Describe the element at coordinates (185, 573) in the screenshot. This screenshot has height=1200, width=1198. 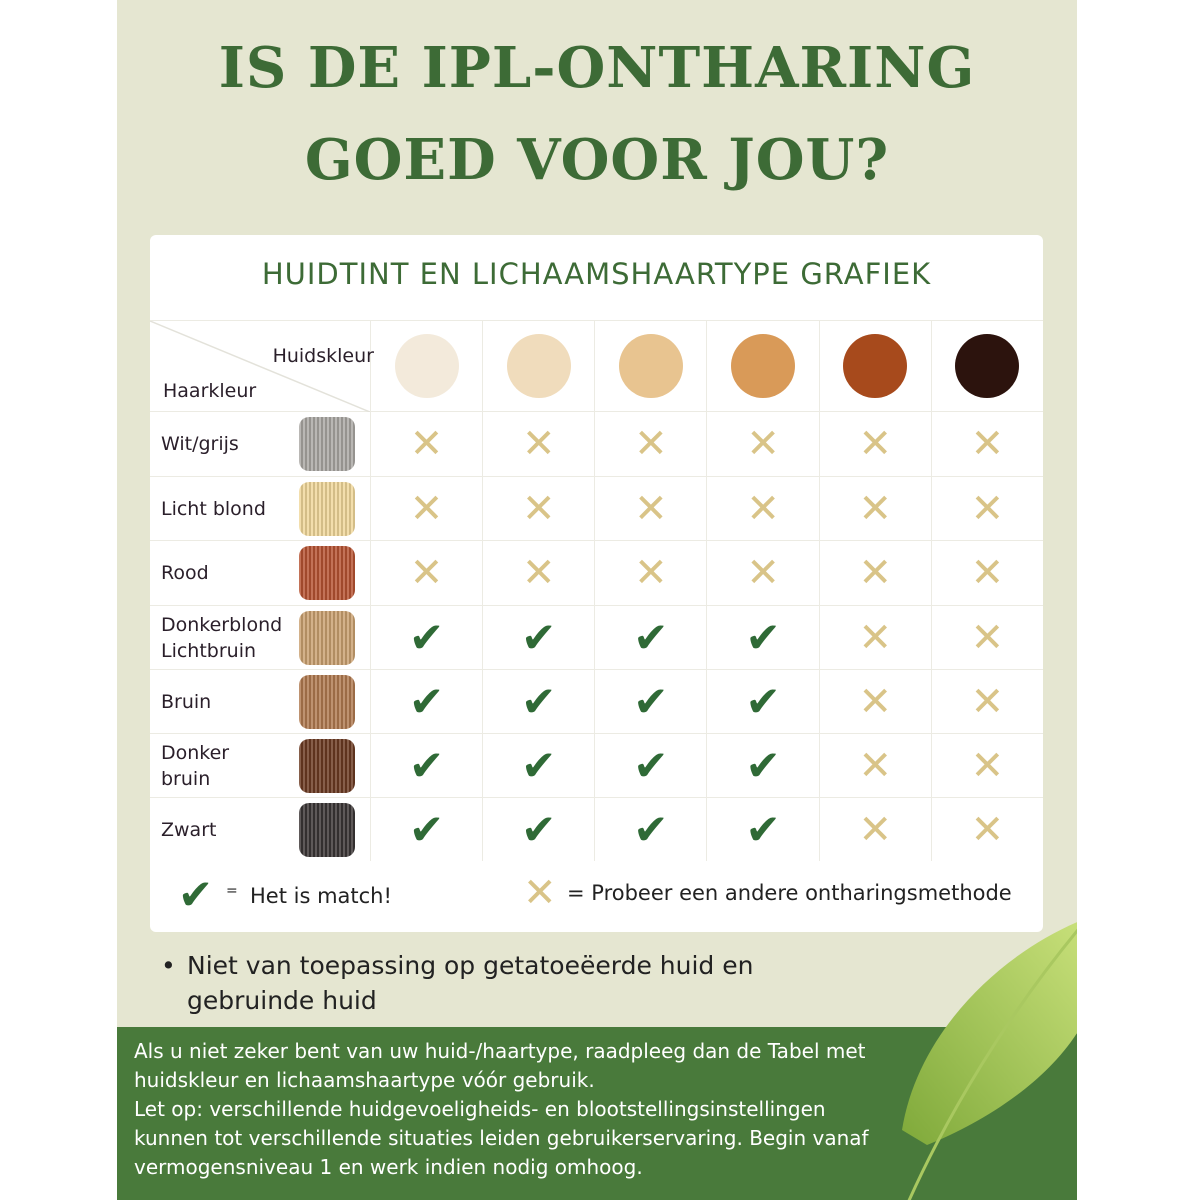
I see `hair-color-text: Rood` at that location.